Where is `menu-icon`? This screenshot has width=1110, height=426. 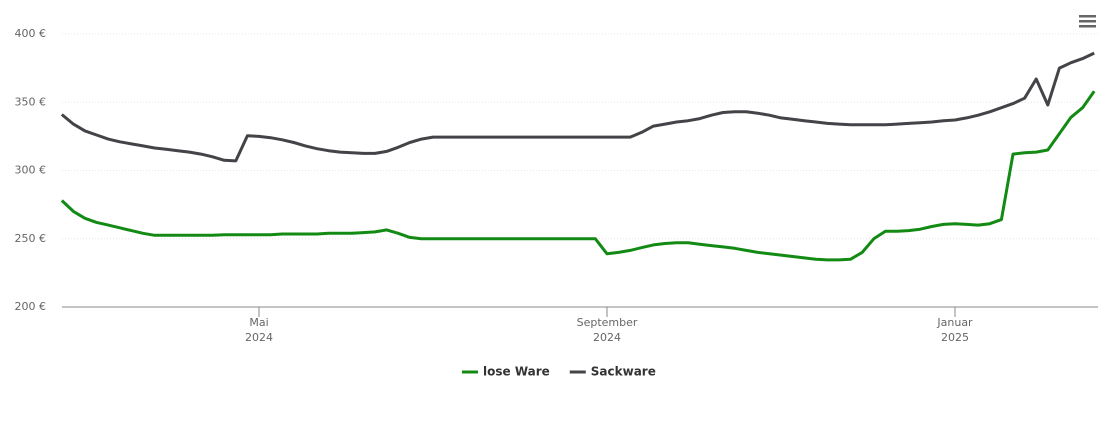
menu-icon is located at coordinates (1087, 21).